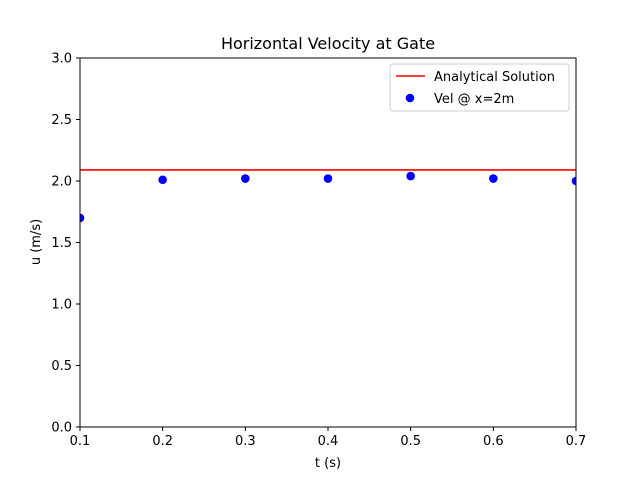  What do you see at coordinates (328, 463) in the screenshot?
I see `x-axis-label: t (s)` at bounding box center [328, 463].